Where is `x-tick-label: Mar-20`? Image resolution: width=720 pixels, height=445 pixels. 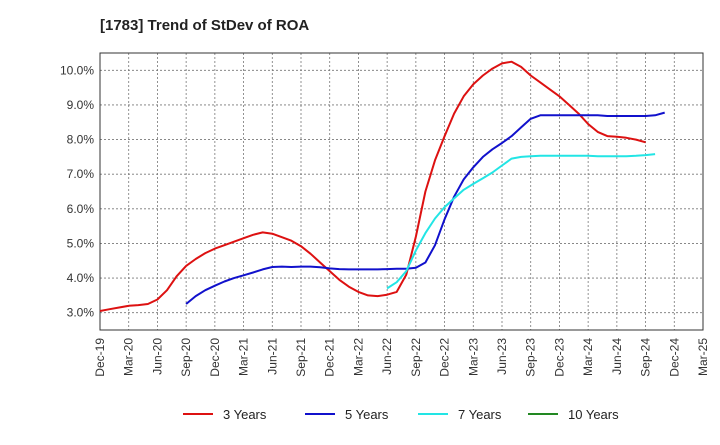 x-tick-label: Mar-20 is located at coordinates (129, 357).